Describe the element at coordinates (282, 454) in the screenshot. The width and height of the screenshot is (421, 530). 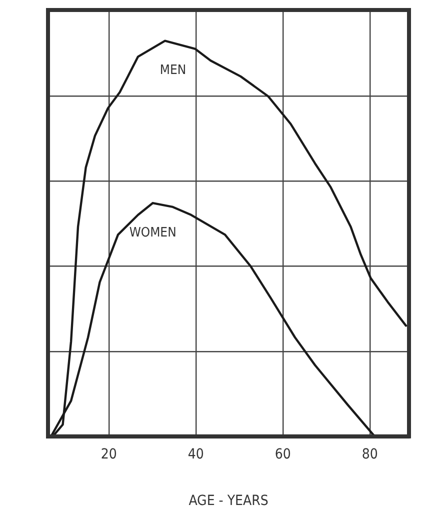
I see `x-tick-label: 60` at that location.